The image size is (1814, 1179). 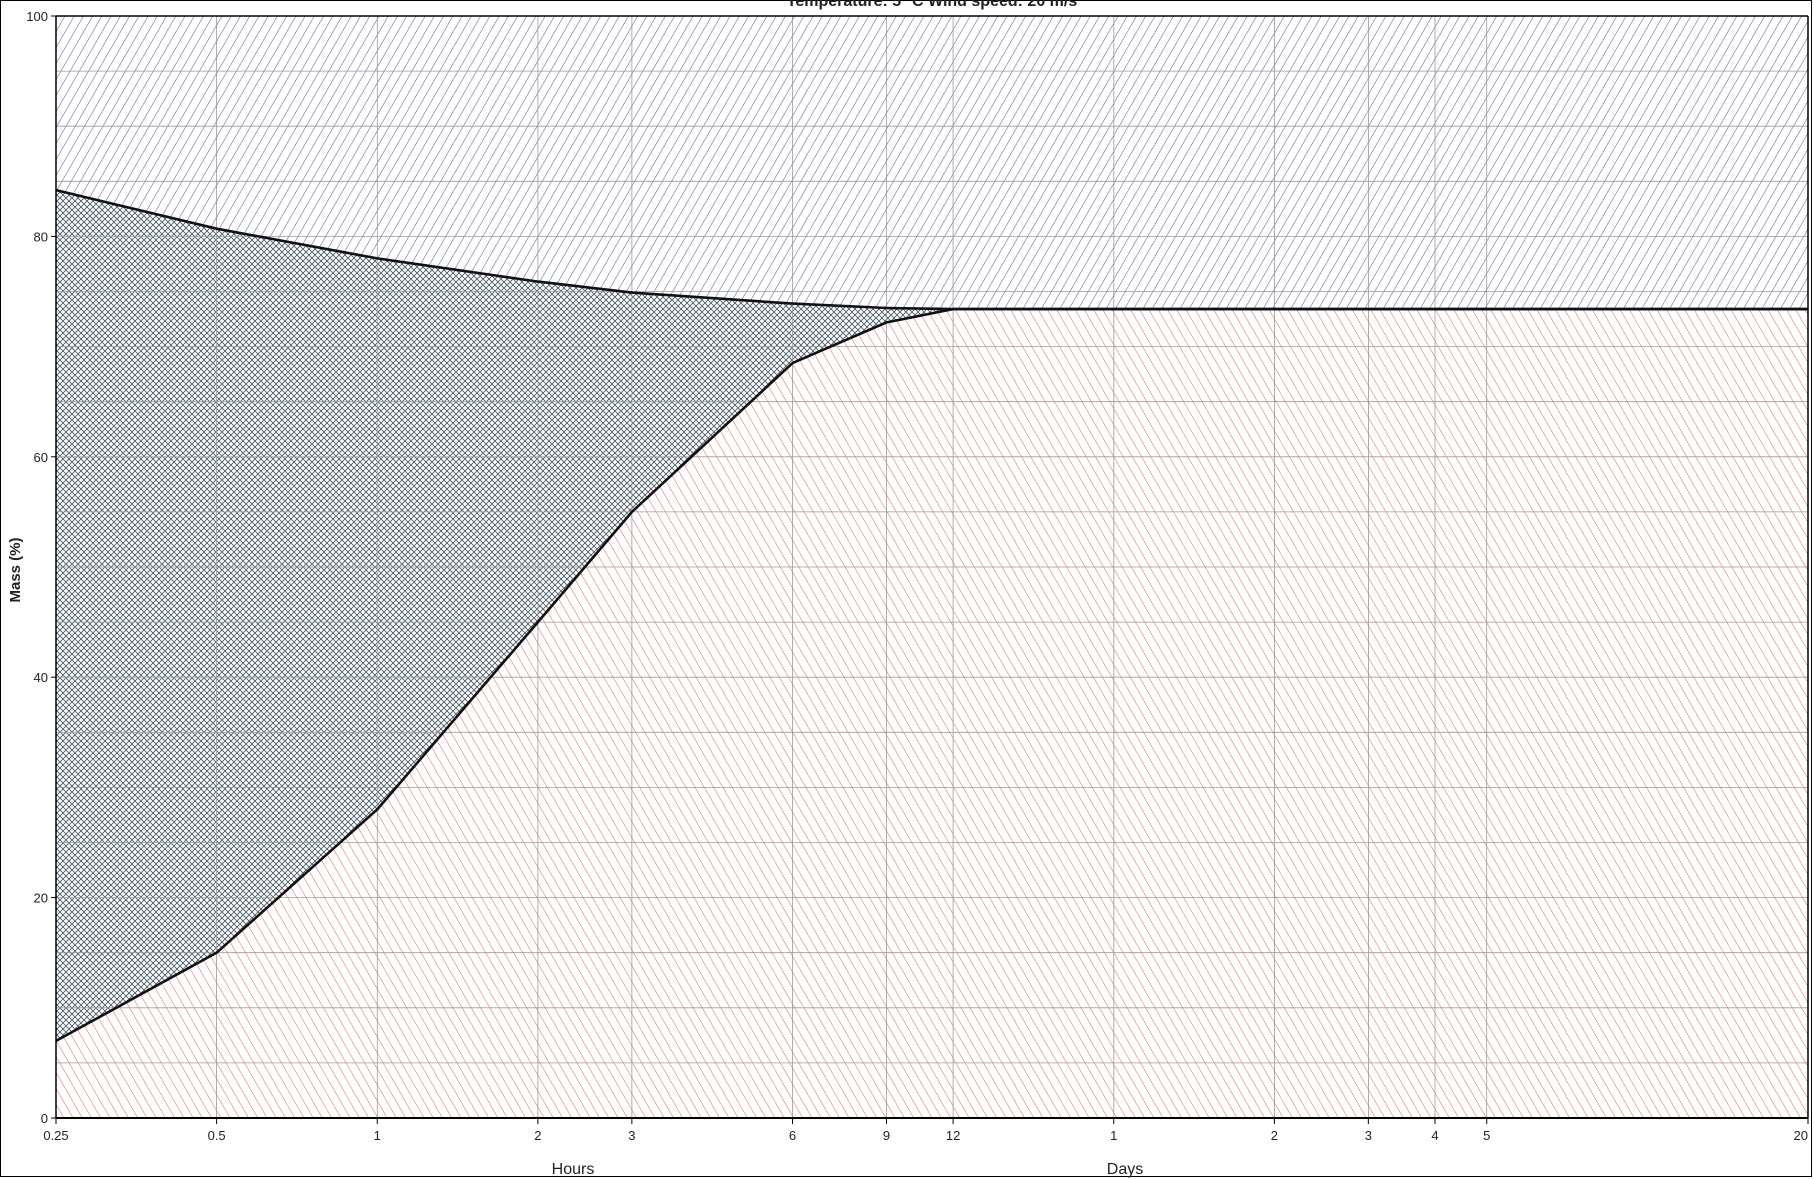 What do you see at coordinates (1125, 1169) in the screenshot?
I see `x-axis-label-days: Days` at bounding box center [1125, 1169].